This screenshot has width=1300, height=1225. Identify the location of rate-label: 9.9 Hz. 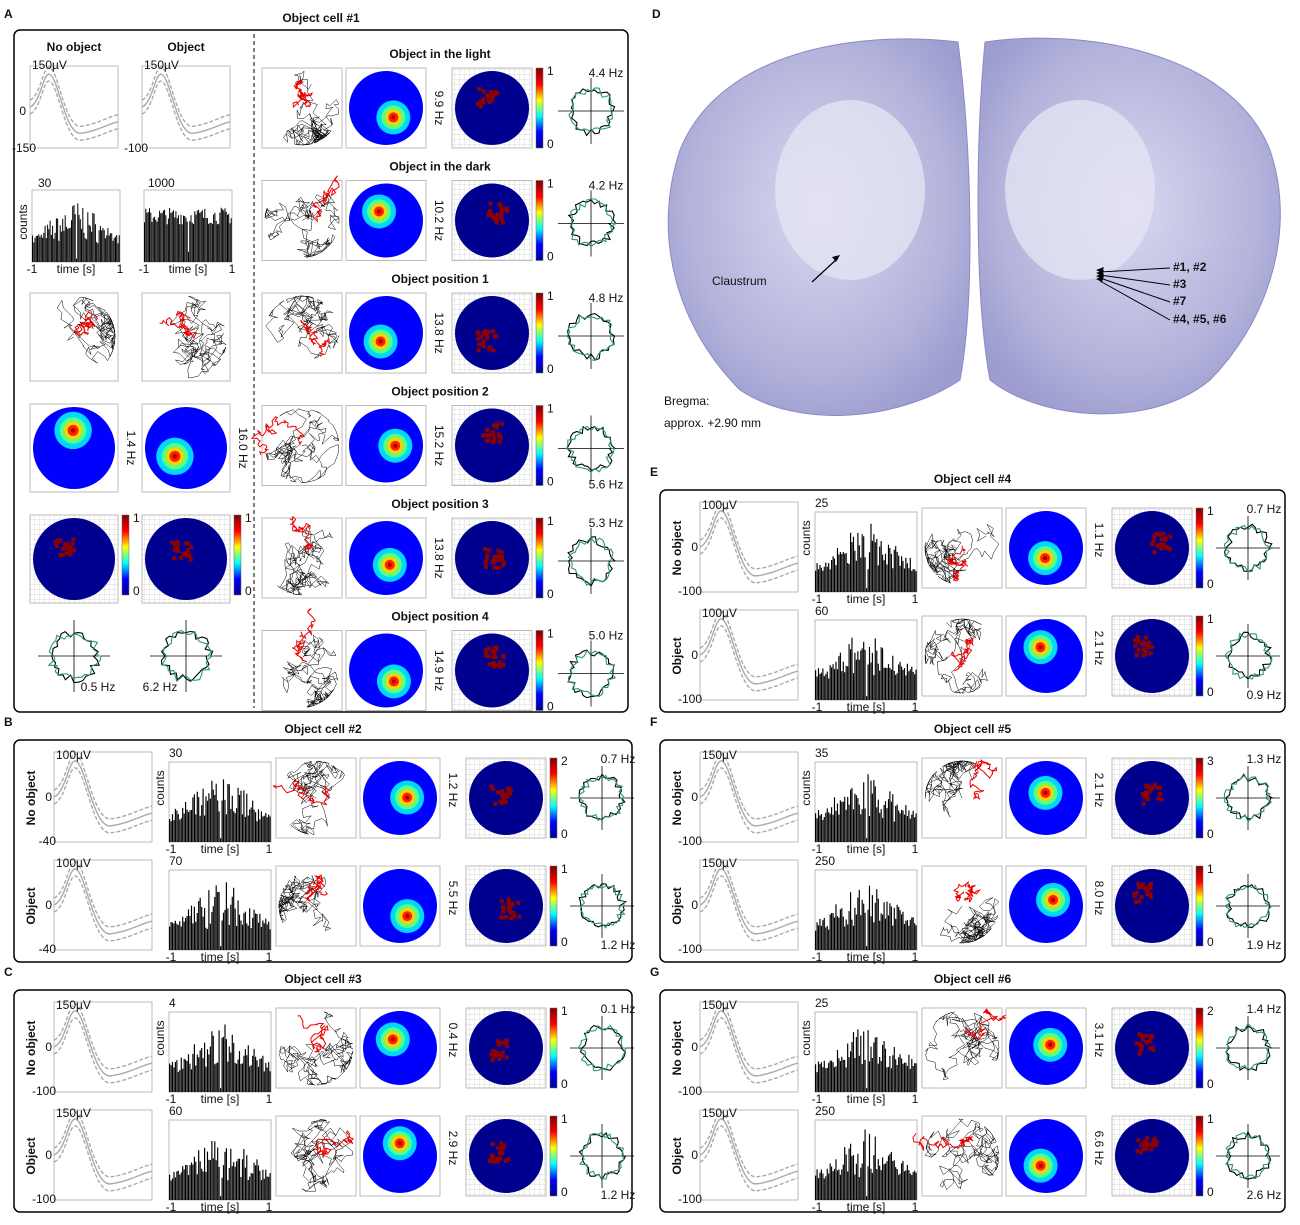
(439, 108).